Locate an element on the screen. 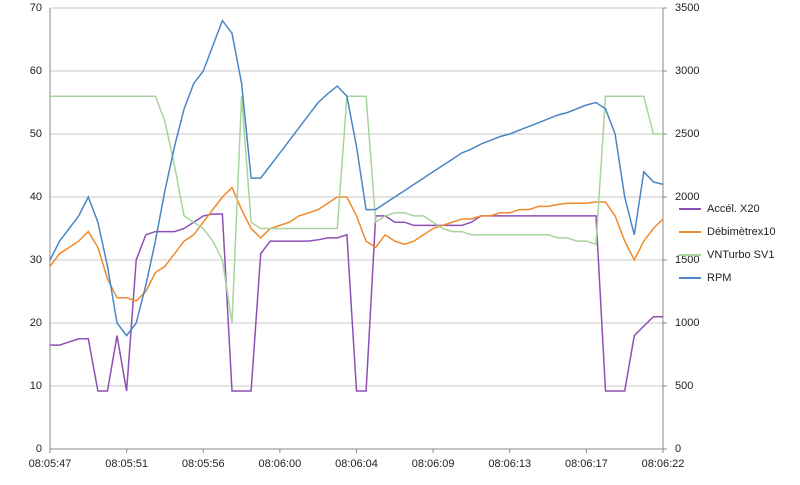 This screenshot has height=485, width=800. y2-tick-label: 0 is located at coordinates (678, 449).